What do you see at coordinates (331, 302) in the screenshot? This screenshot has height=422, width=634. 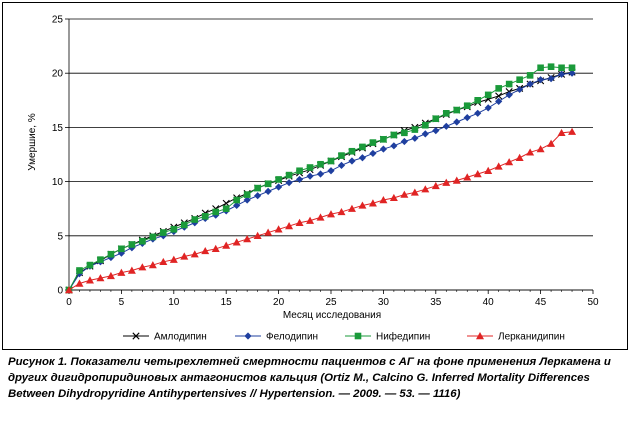 I see `x-tick-label: 25` at bounding box center [331, 302].